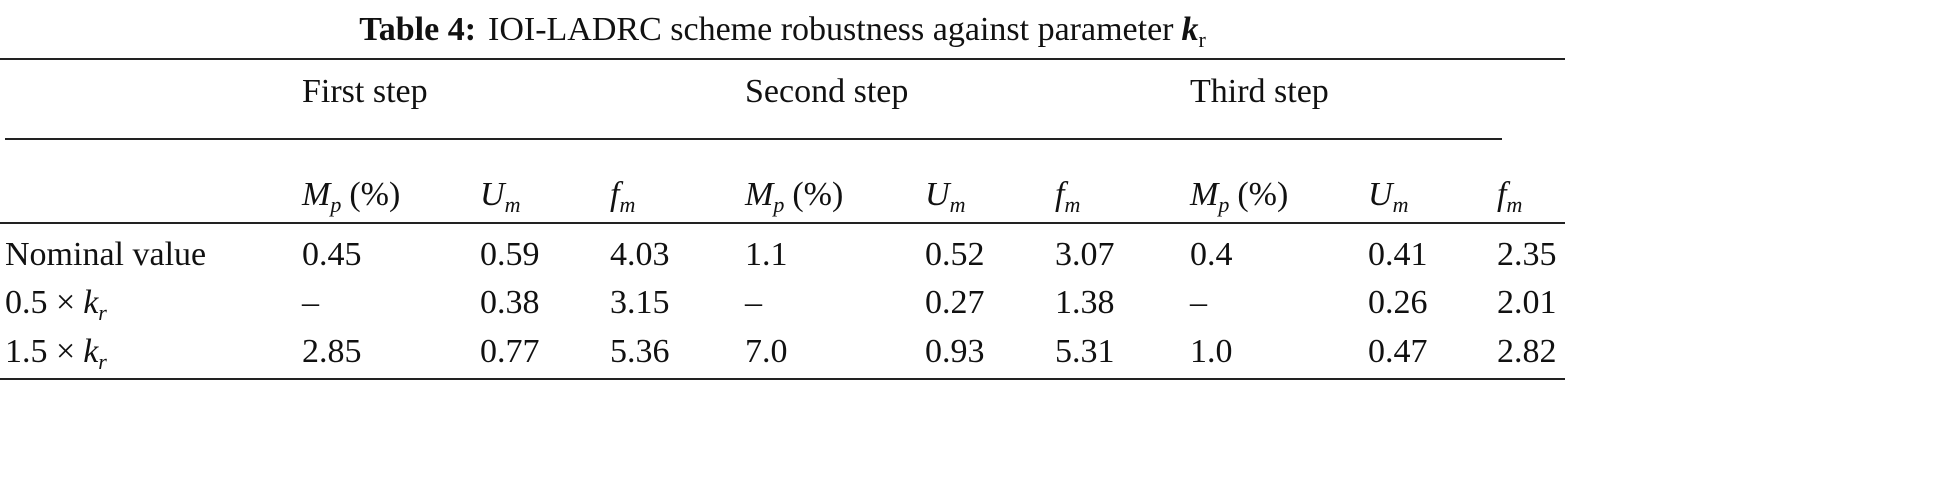 The width and height of the screenshot is (1954, 479). I want to click on row-label-text: 1.5 ×, so click(40, 351).